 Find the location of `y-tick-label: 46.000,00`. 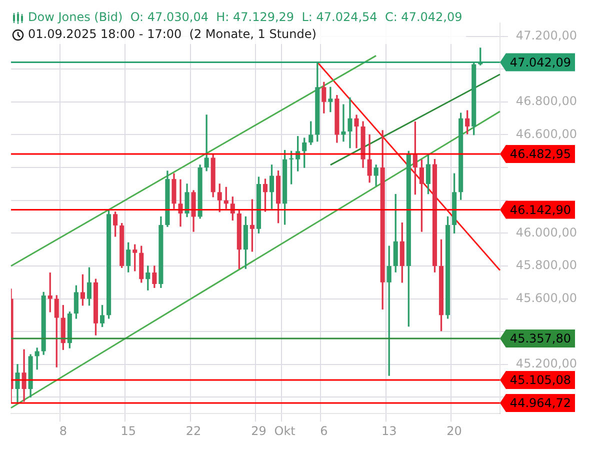

y-tick-label: 46.000,00 is located at coordinates (547, 232).